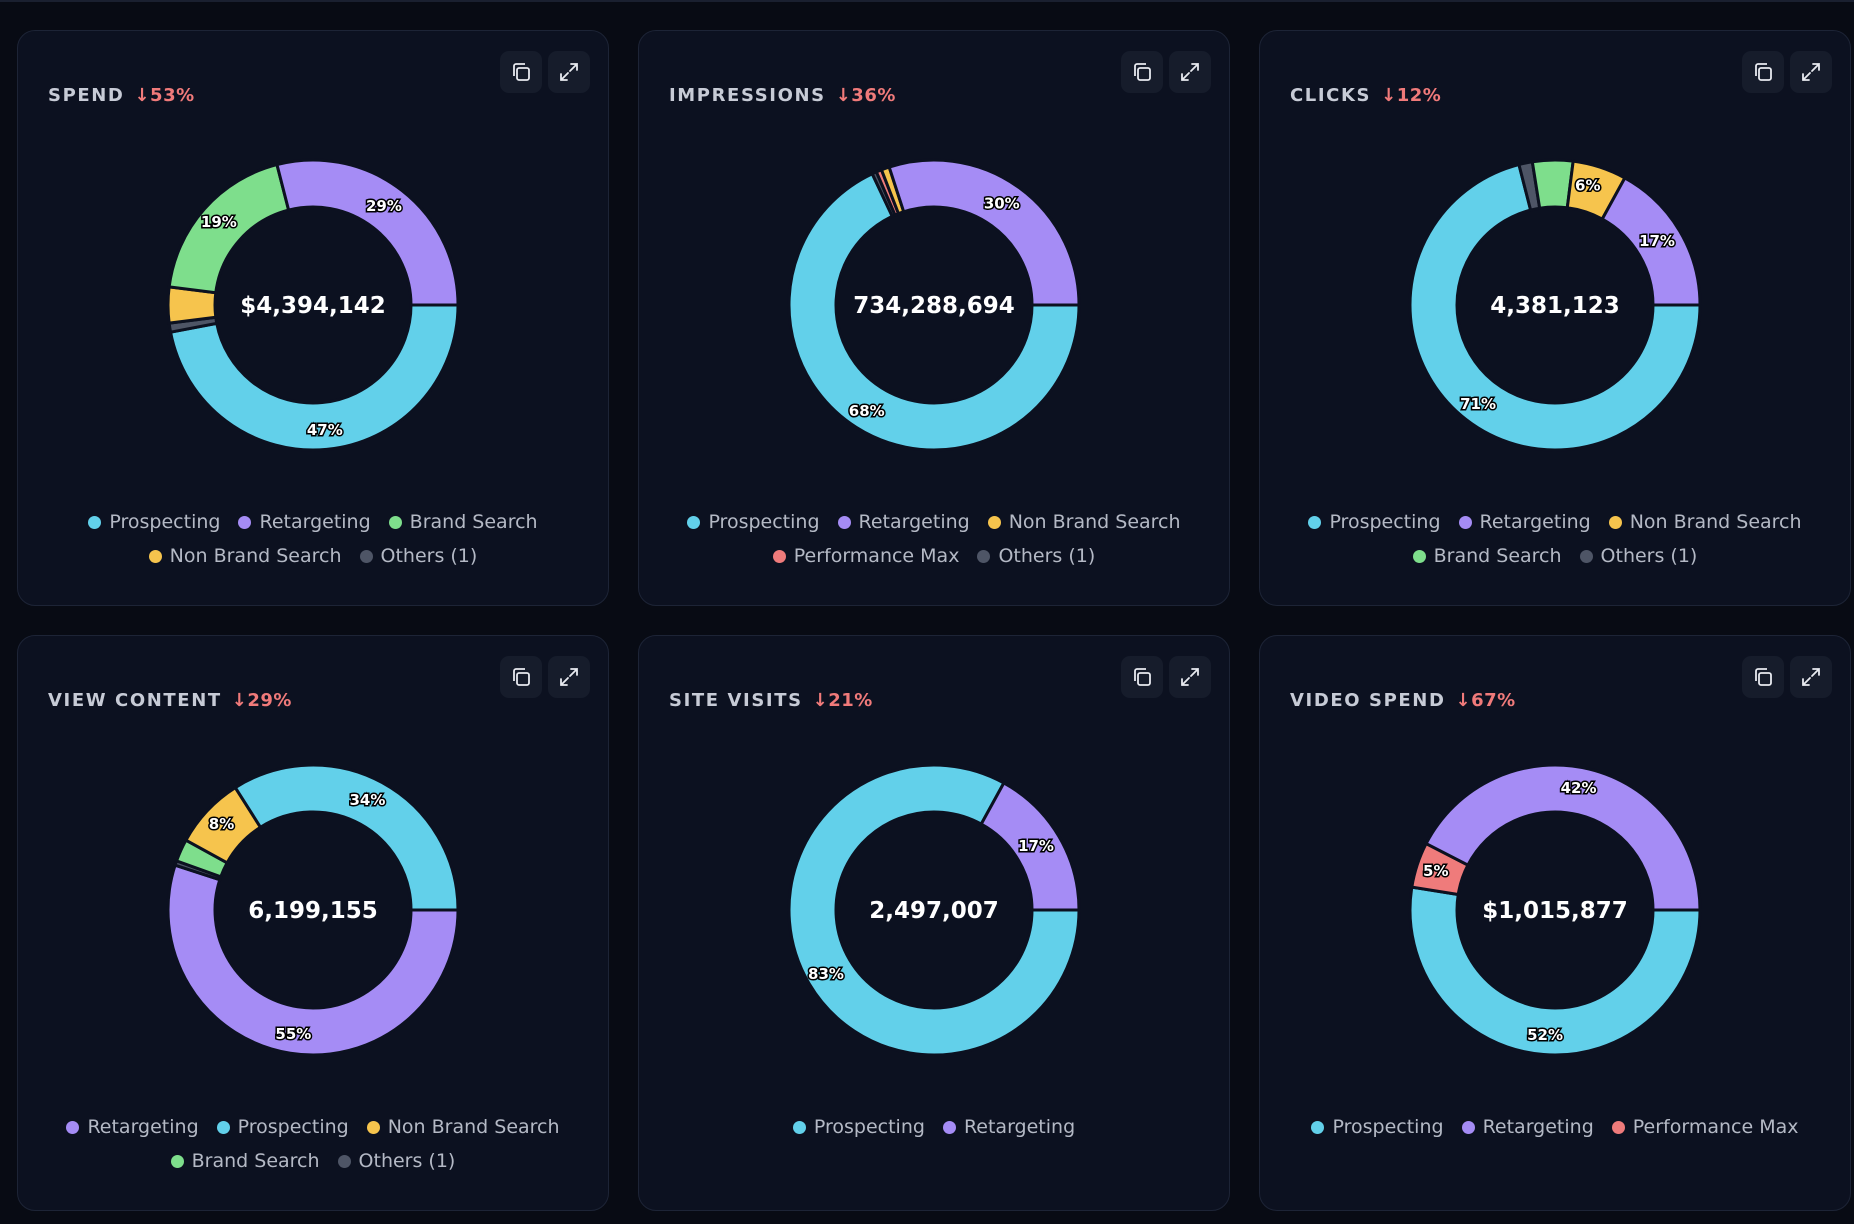 The width and height of the screenshot is (1854, 1224). Describe the element at coordinates (1485, 700) in the screenshot. I see `change-badge: ↓67%` at that location.